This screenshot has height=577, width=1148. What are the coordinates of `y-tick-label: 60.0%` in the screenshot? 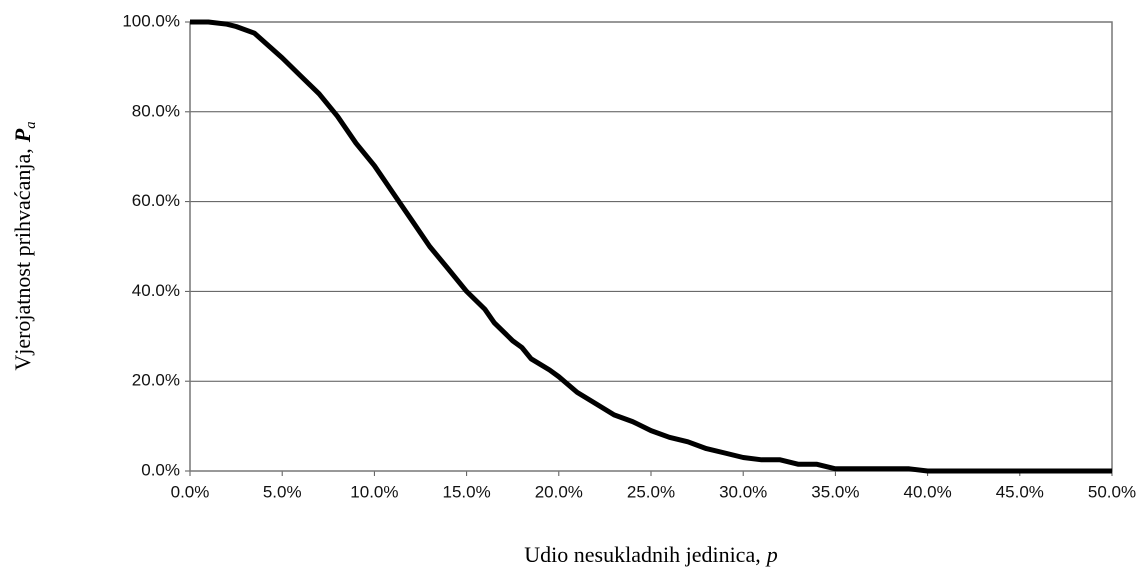 It's located at (156, 200).